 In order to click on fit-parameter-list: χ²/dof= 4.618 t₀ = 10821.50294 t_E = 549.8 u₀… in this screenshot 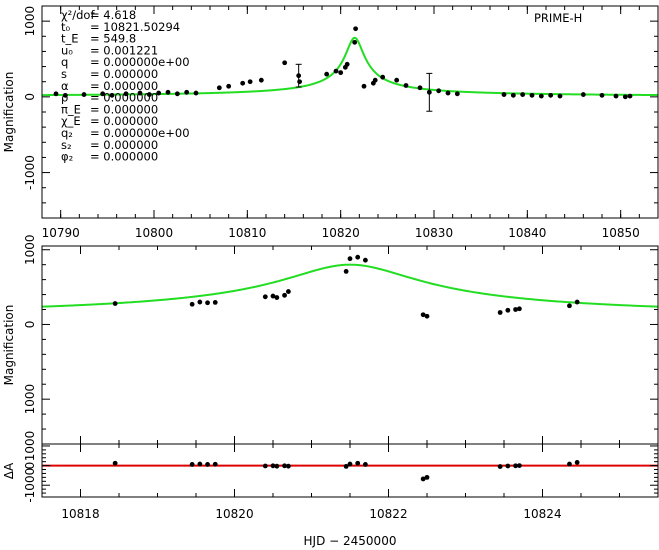, I will do `click(125, 86)`.